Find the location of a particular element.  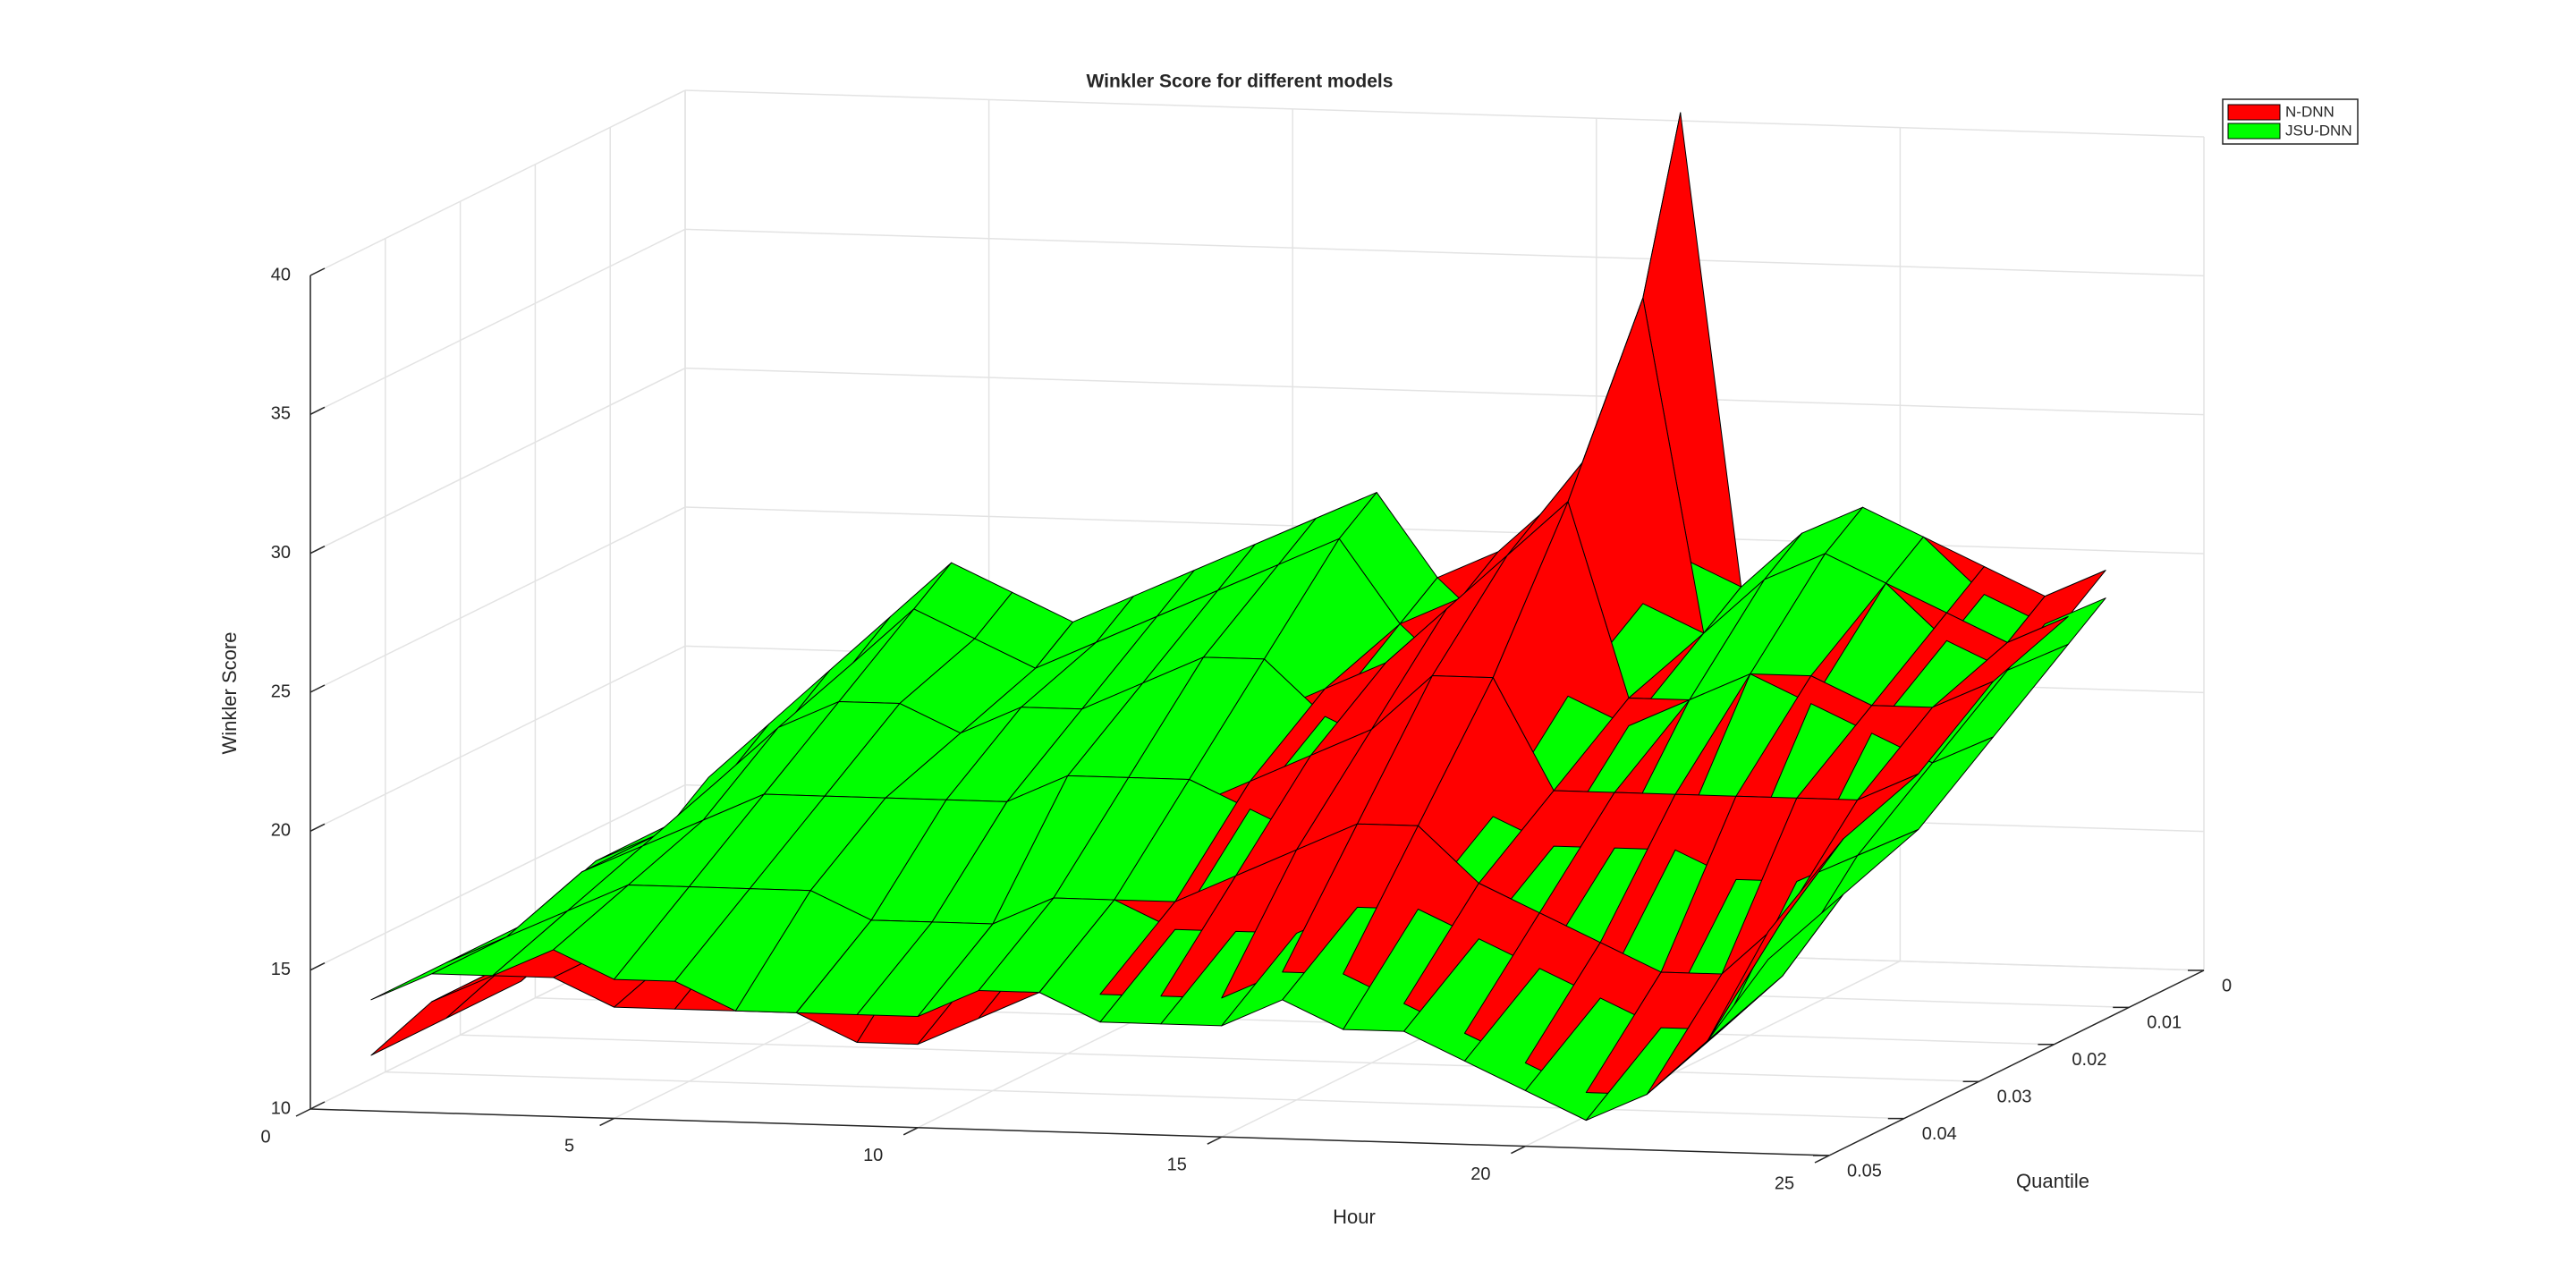

z-tick-label: 30 is located at coordinates (281, 553).